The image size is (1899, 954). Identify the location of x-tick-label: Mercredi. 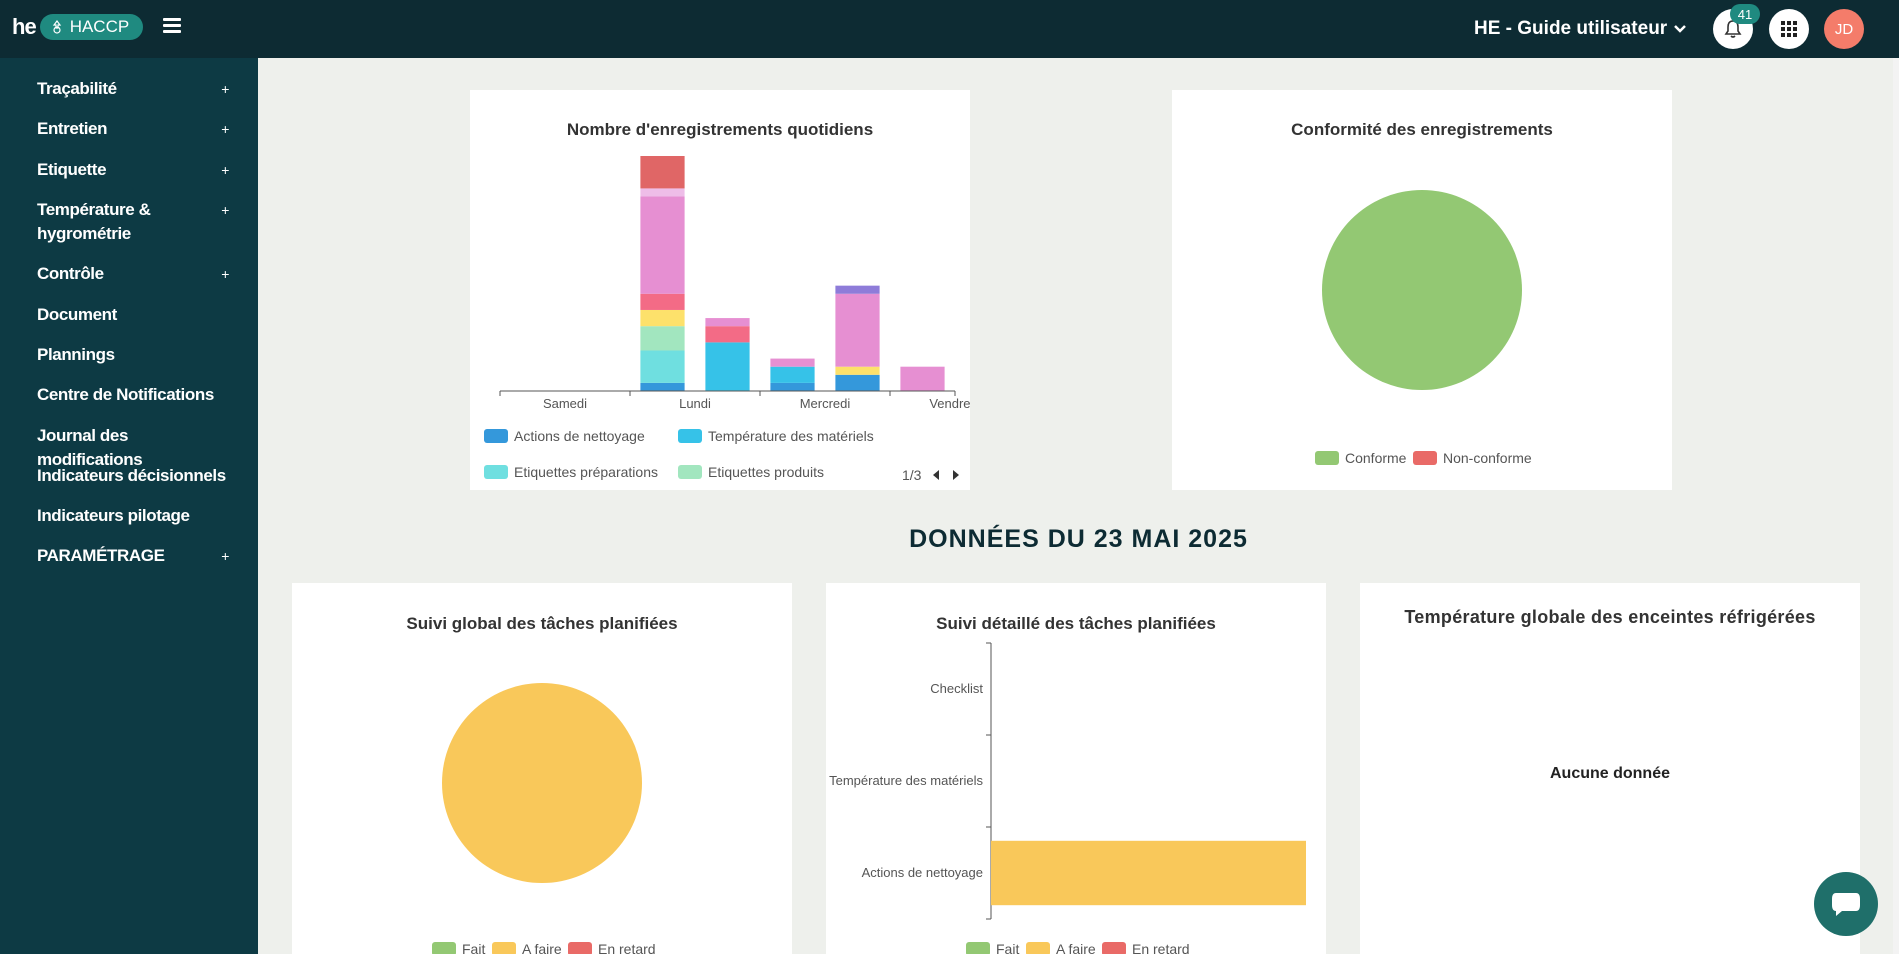
(825, 403).